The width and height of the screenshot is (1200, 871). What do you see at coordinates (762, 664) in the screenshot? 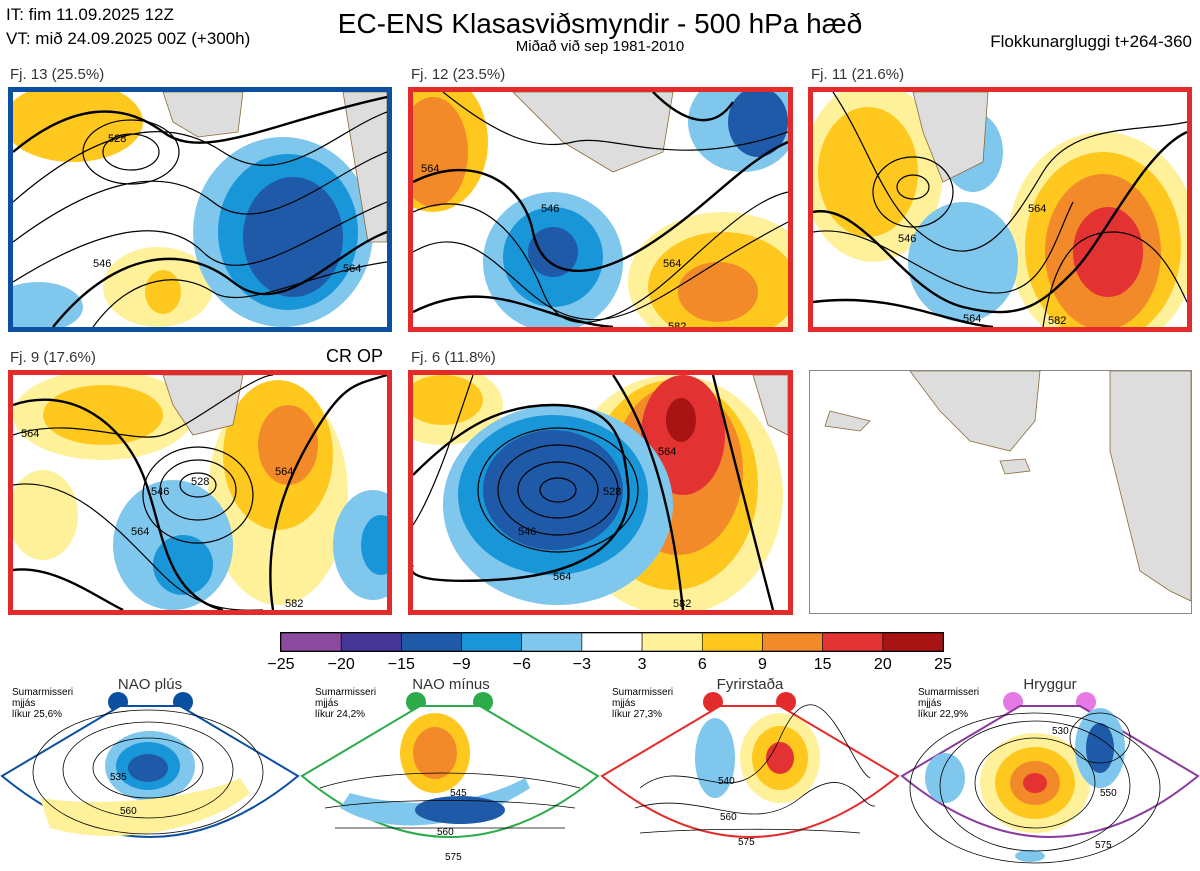
I see `colorbar-tick-label: 9` at bounding box center [762, 664].